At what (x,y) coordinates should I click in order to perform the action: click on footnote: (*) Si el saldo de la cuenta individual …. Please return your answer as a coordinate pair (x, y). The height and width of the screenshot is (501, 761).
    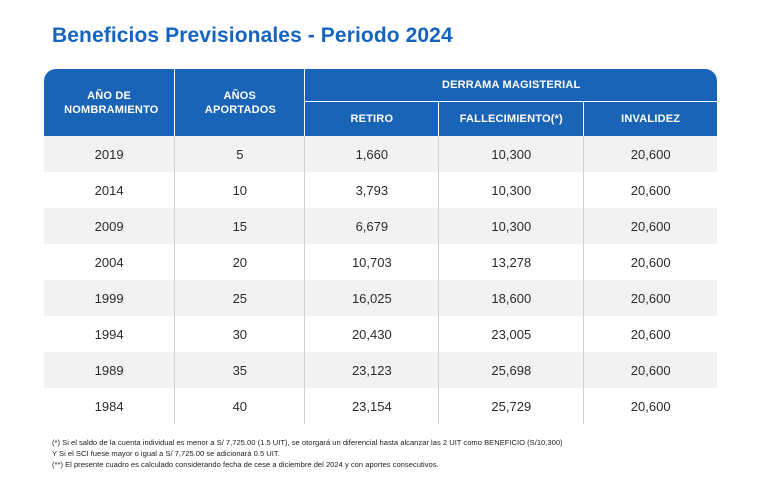
    Looking at the image, I should click on (307, 442).